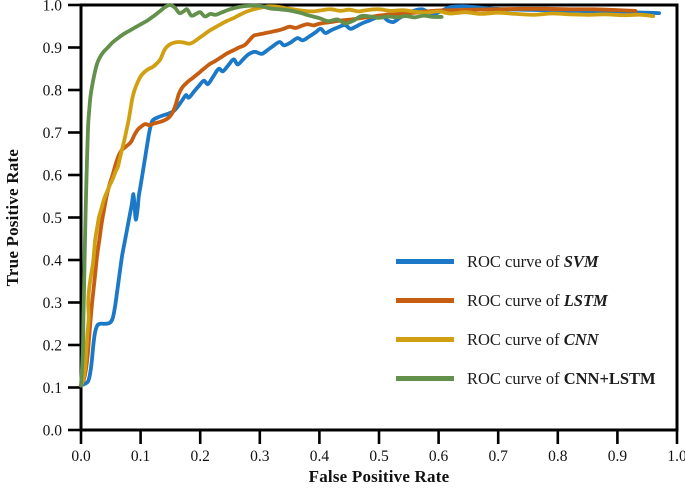  I want to click on legend-item-cnn-lstm: ROC curve of CNN+LSTM, so click(526, 378).